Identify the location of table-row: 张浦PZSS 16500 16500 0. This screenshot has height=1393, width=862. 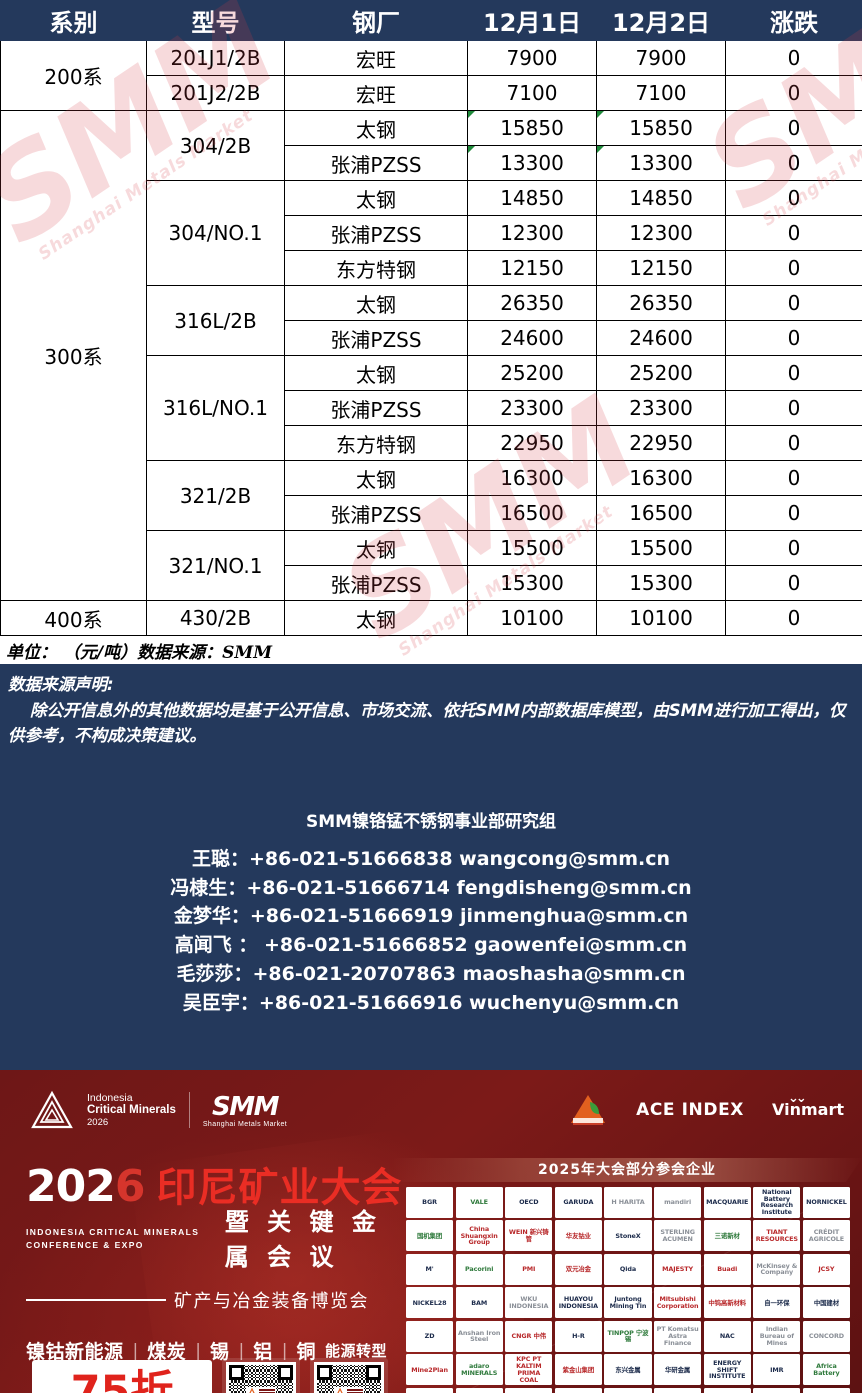
(431, 513).